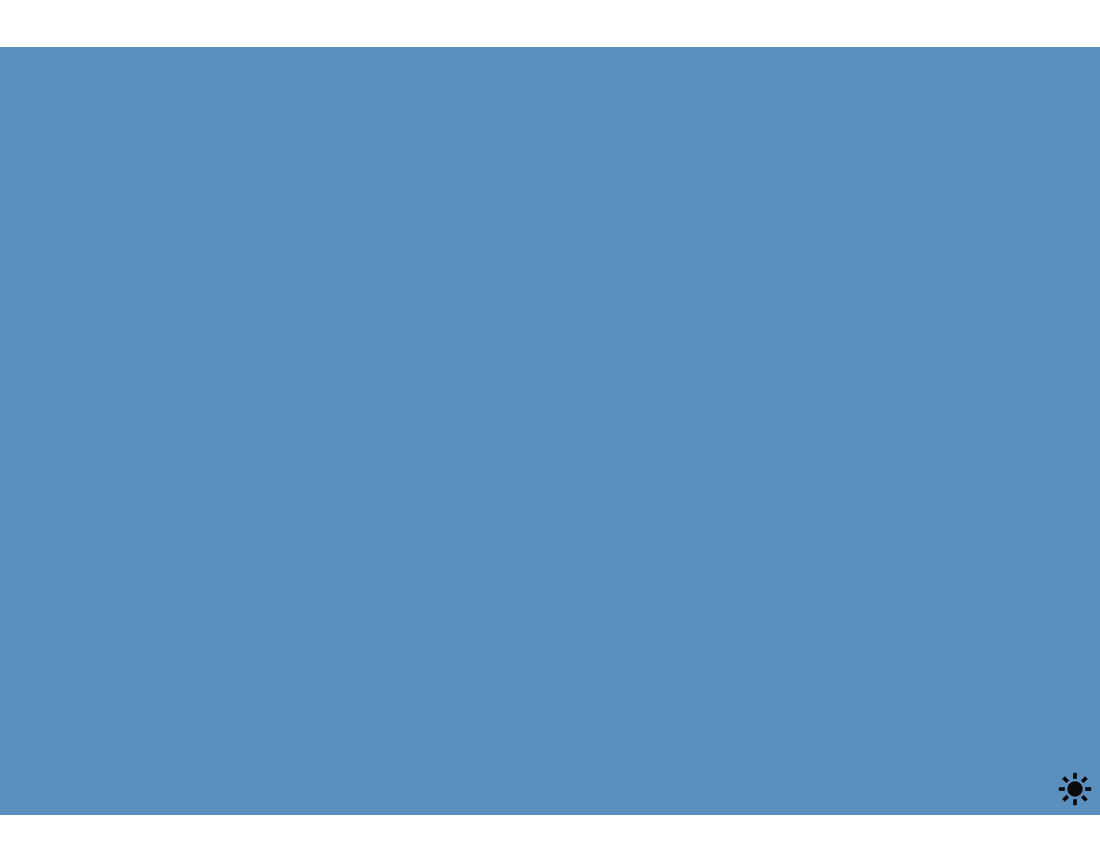 The height and width of the screenshot is (850, 1100). Describe the element at coordinates (550, 841) in the screenshot. I see `colorbar-gradient` at that location.